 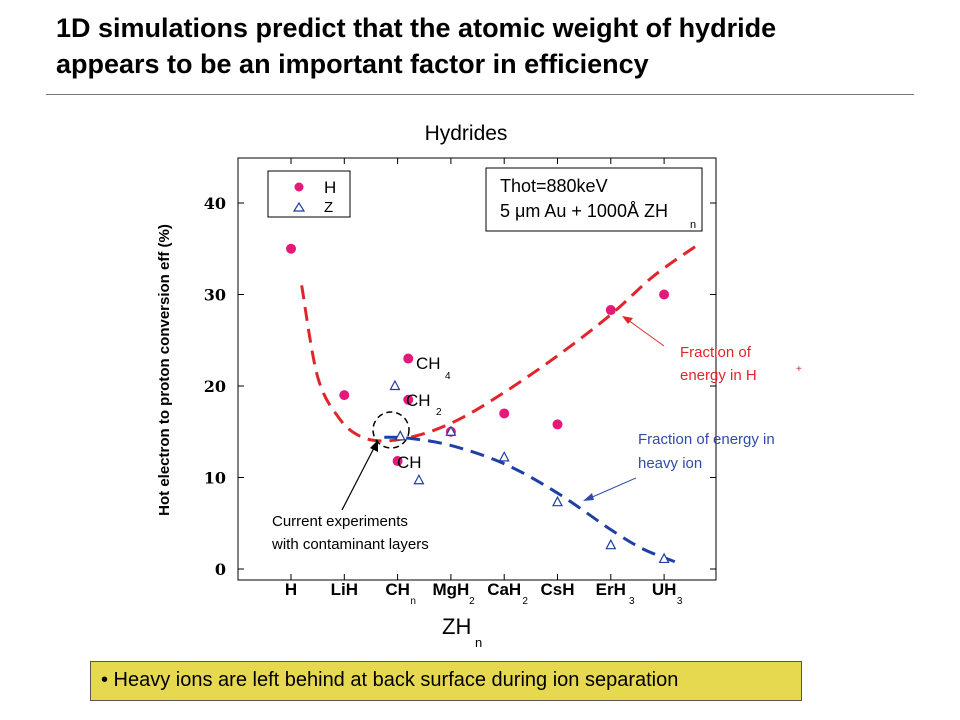 I want to click on fraction-heavy-arrowhead, so click(x=588, y=497).